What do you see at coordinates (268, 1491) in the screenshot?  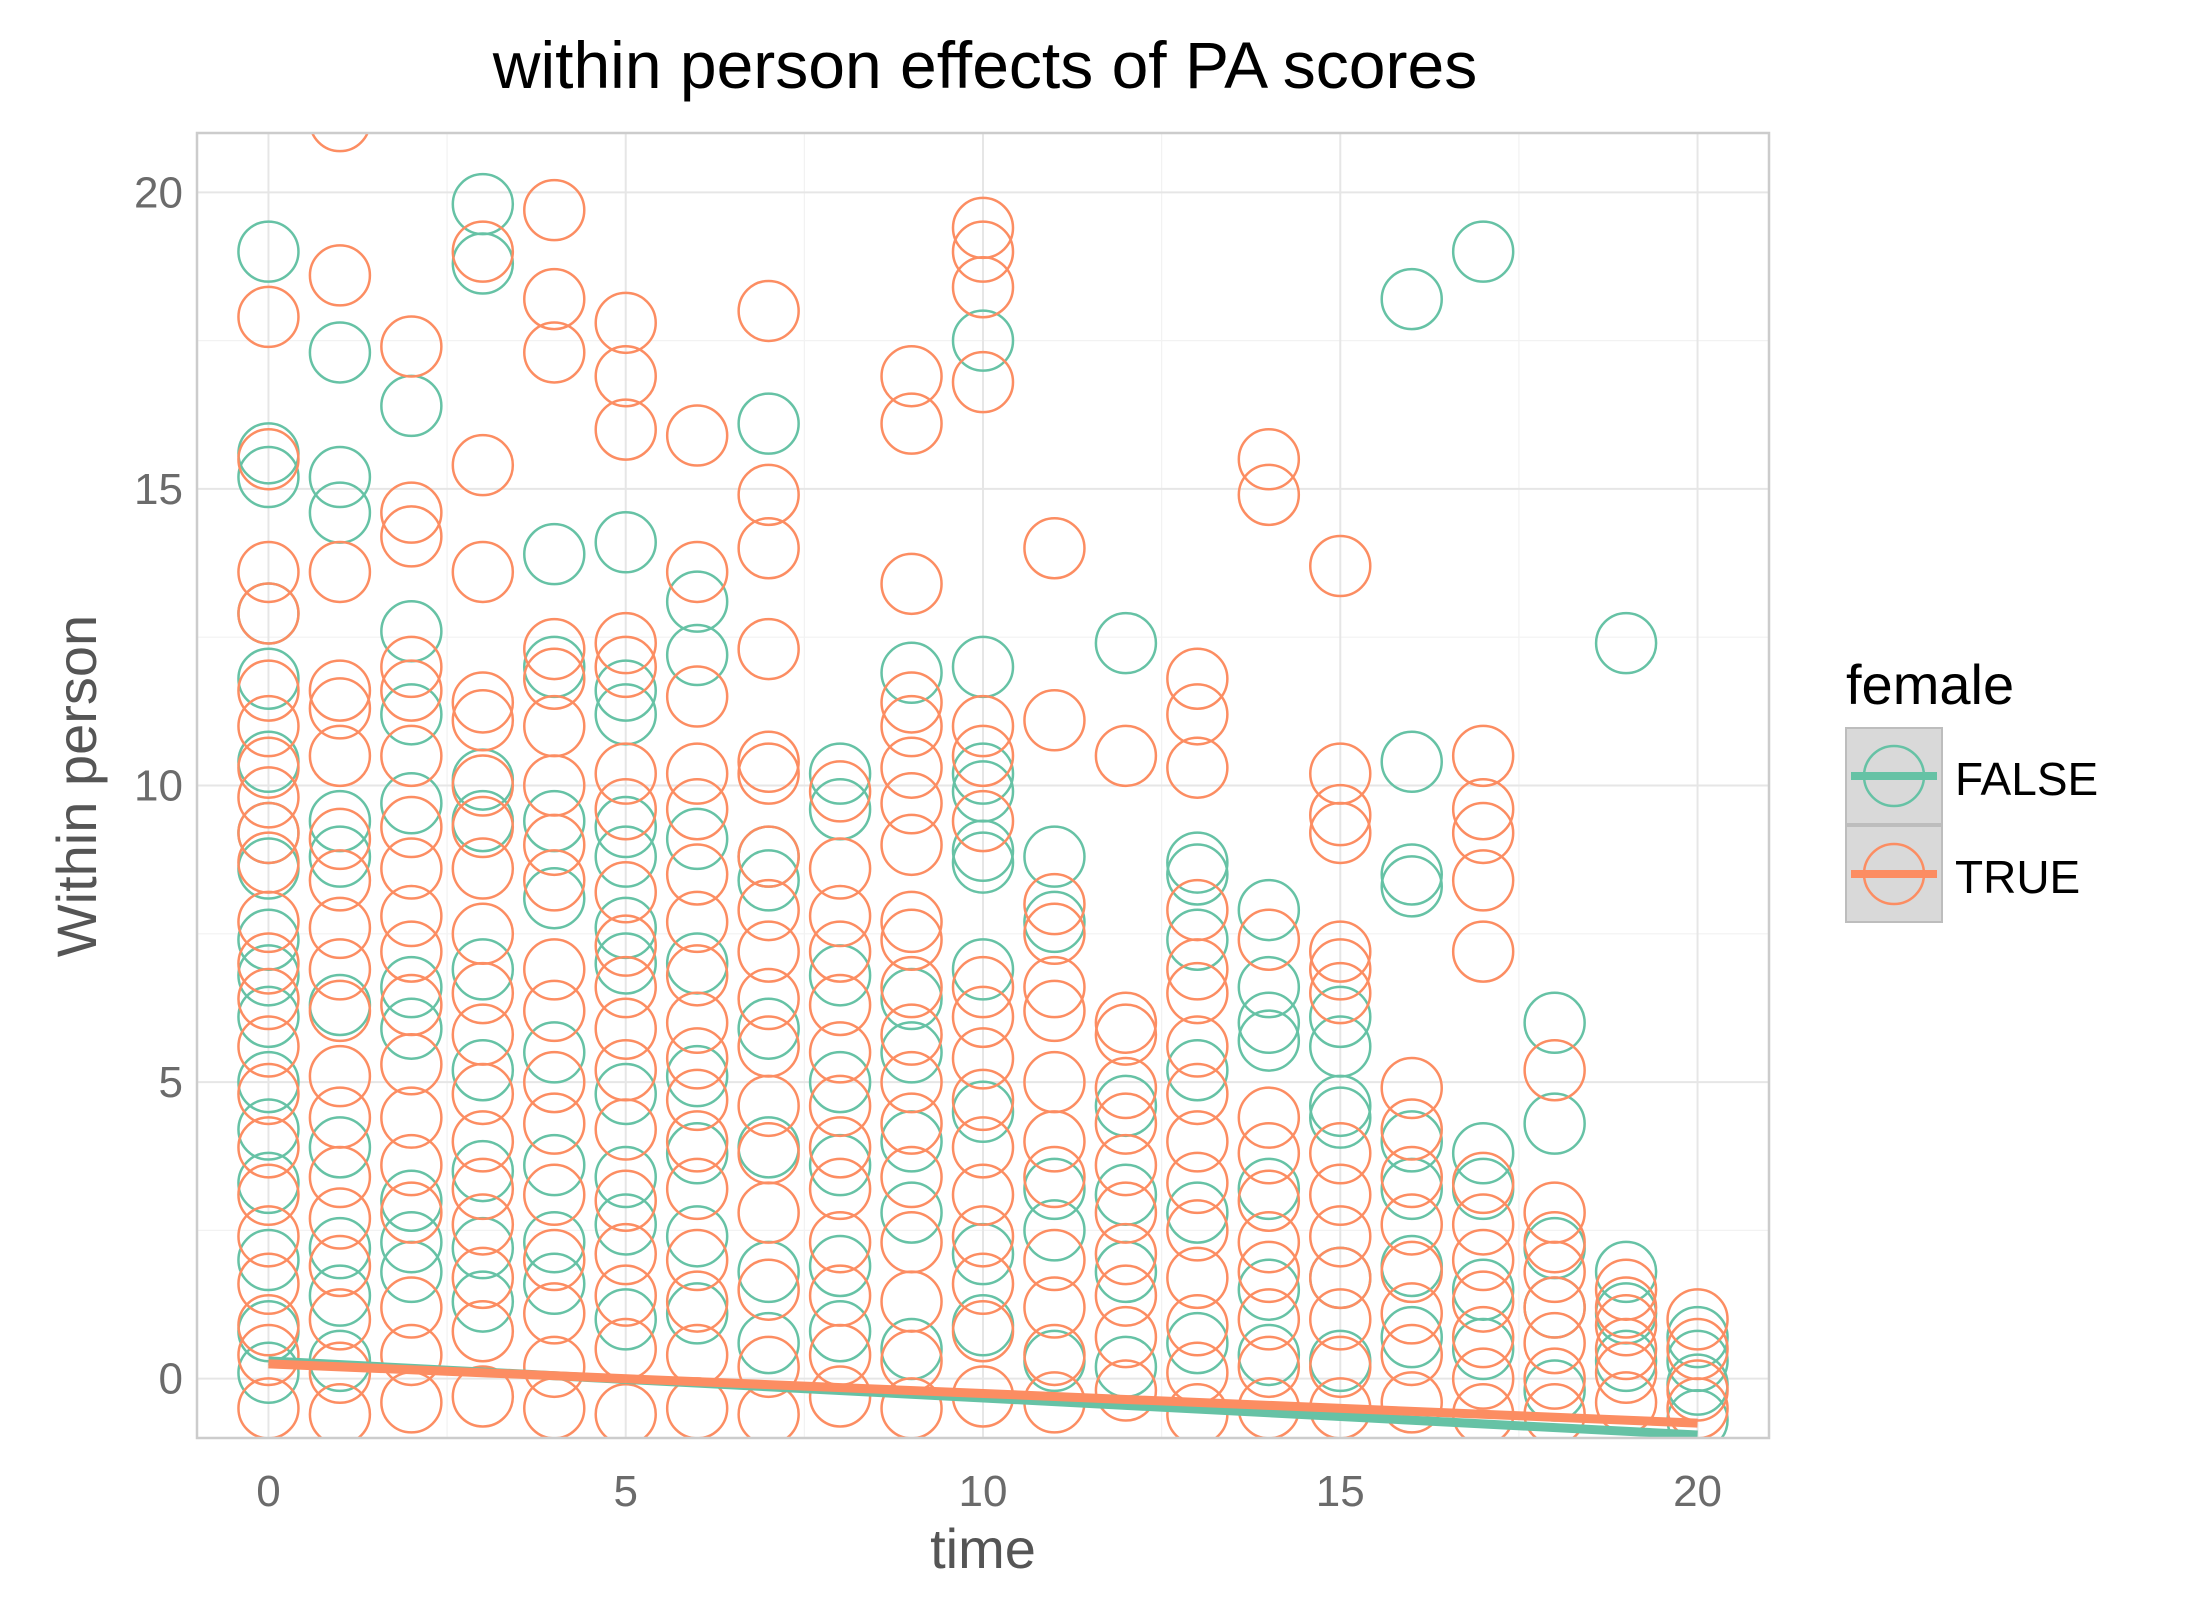 I see `x-tick-label: 0` at bounding box center [268, 1491].